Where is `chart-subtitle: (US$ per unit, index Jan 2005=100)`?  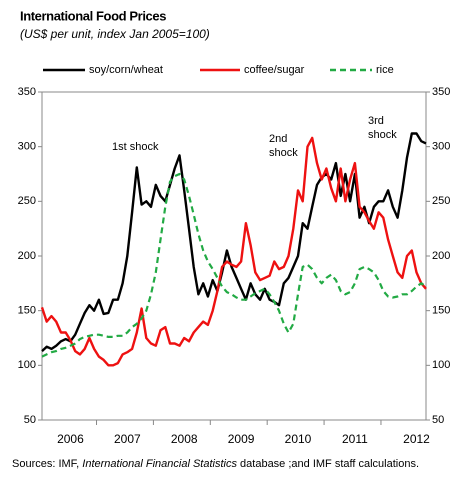
chart-subtitle: (US$ per unit, index Jan 2005=100) is located at coordinates (115, 34).